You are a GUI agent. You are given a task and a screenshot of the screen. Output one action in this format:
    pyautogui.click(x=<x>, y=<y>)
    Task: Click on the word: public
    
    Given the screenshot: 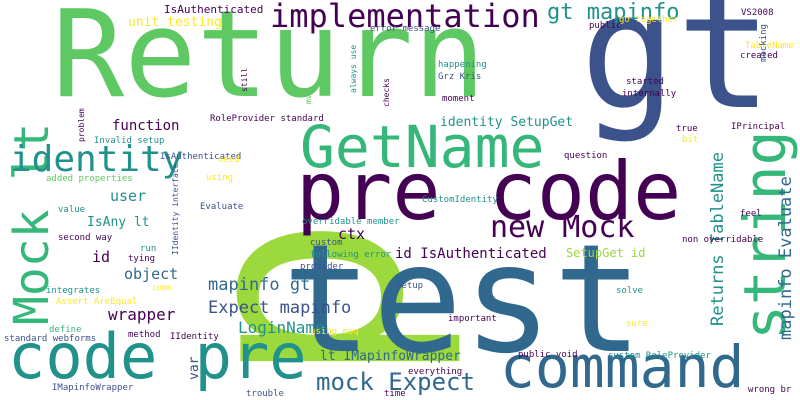 What is the action you would take?
    pyautogui.click(x=605, y=26)
    